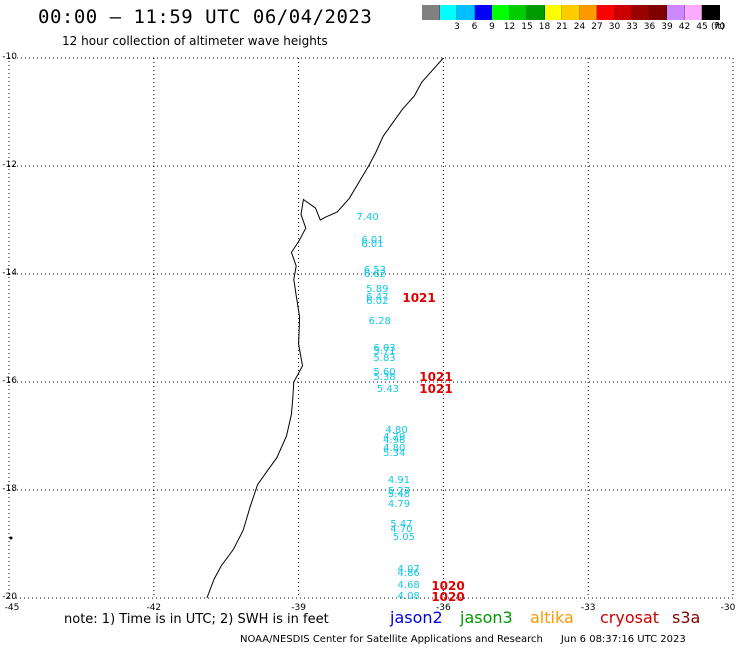 The image size is (740, 650). What do you see at coordinates (384, 373) in the screenshot?
I see `wave-height-label: 5.60` at bounding box center [384, 373].